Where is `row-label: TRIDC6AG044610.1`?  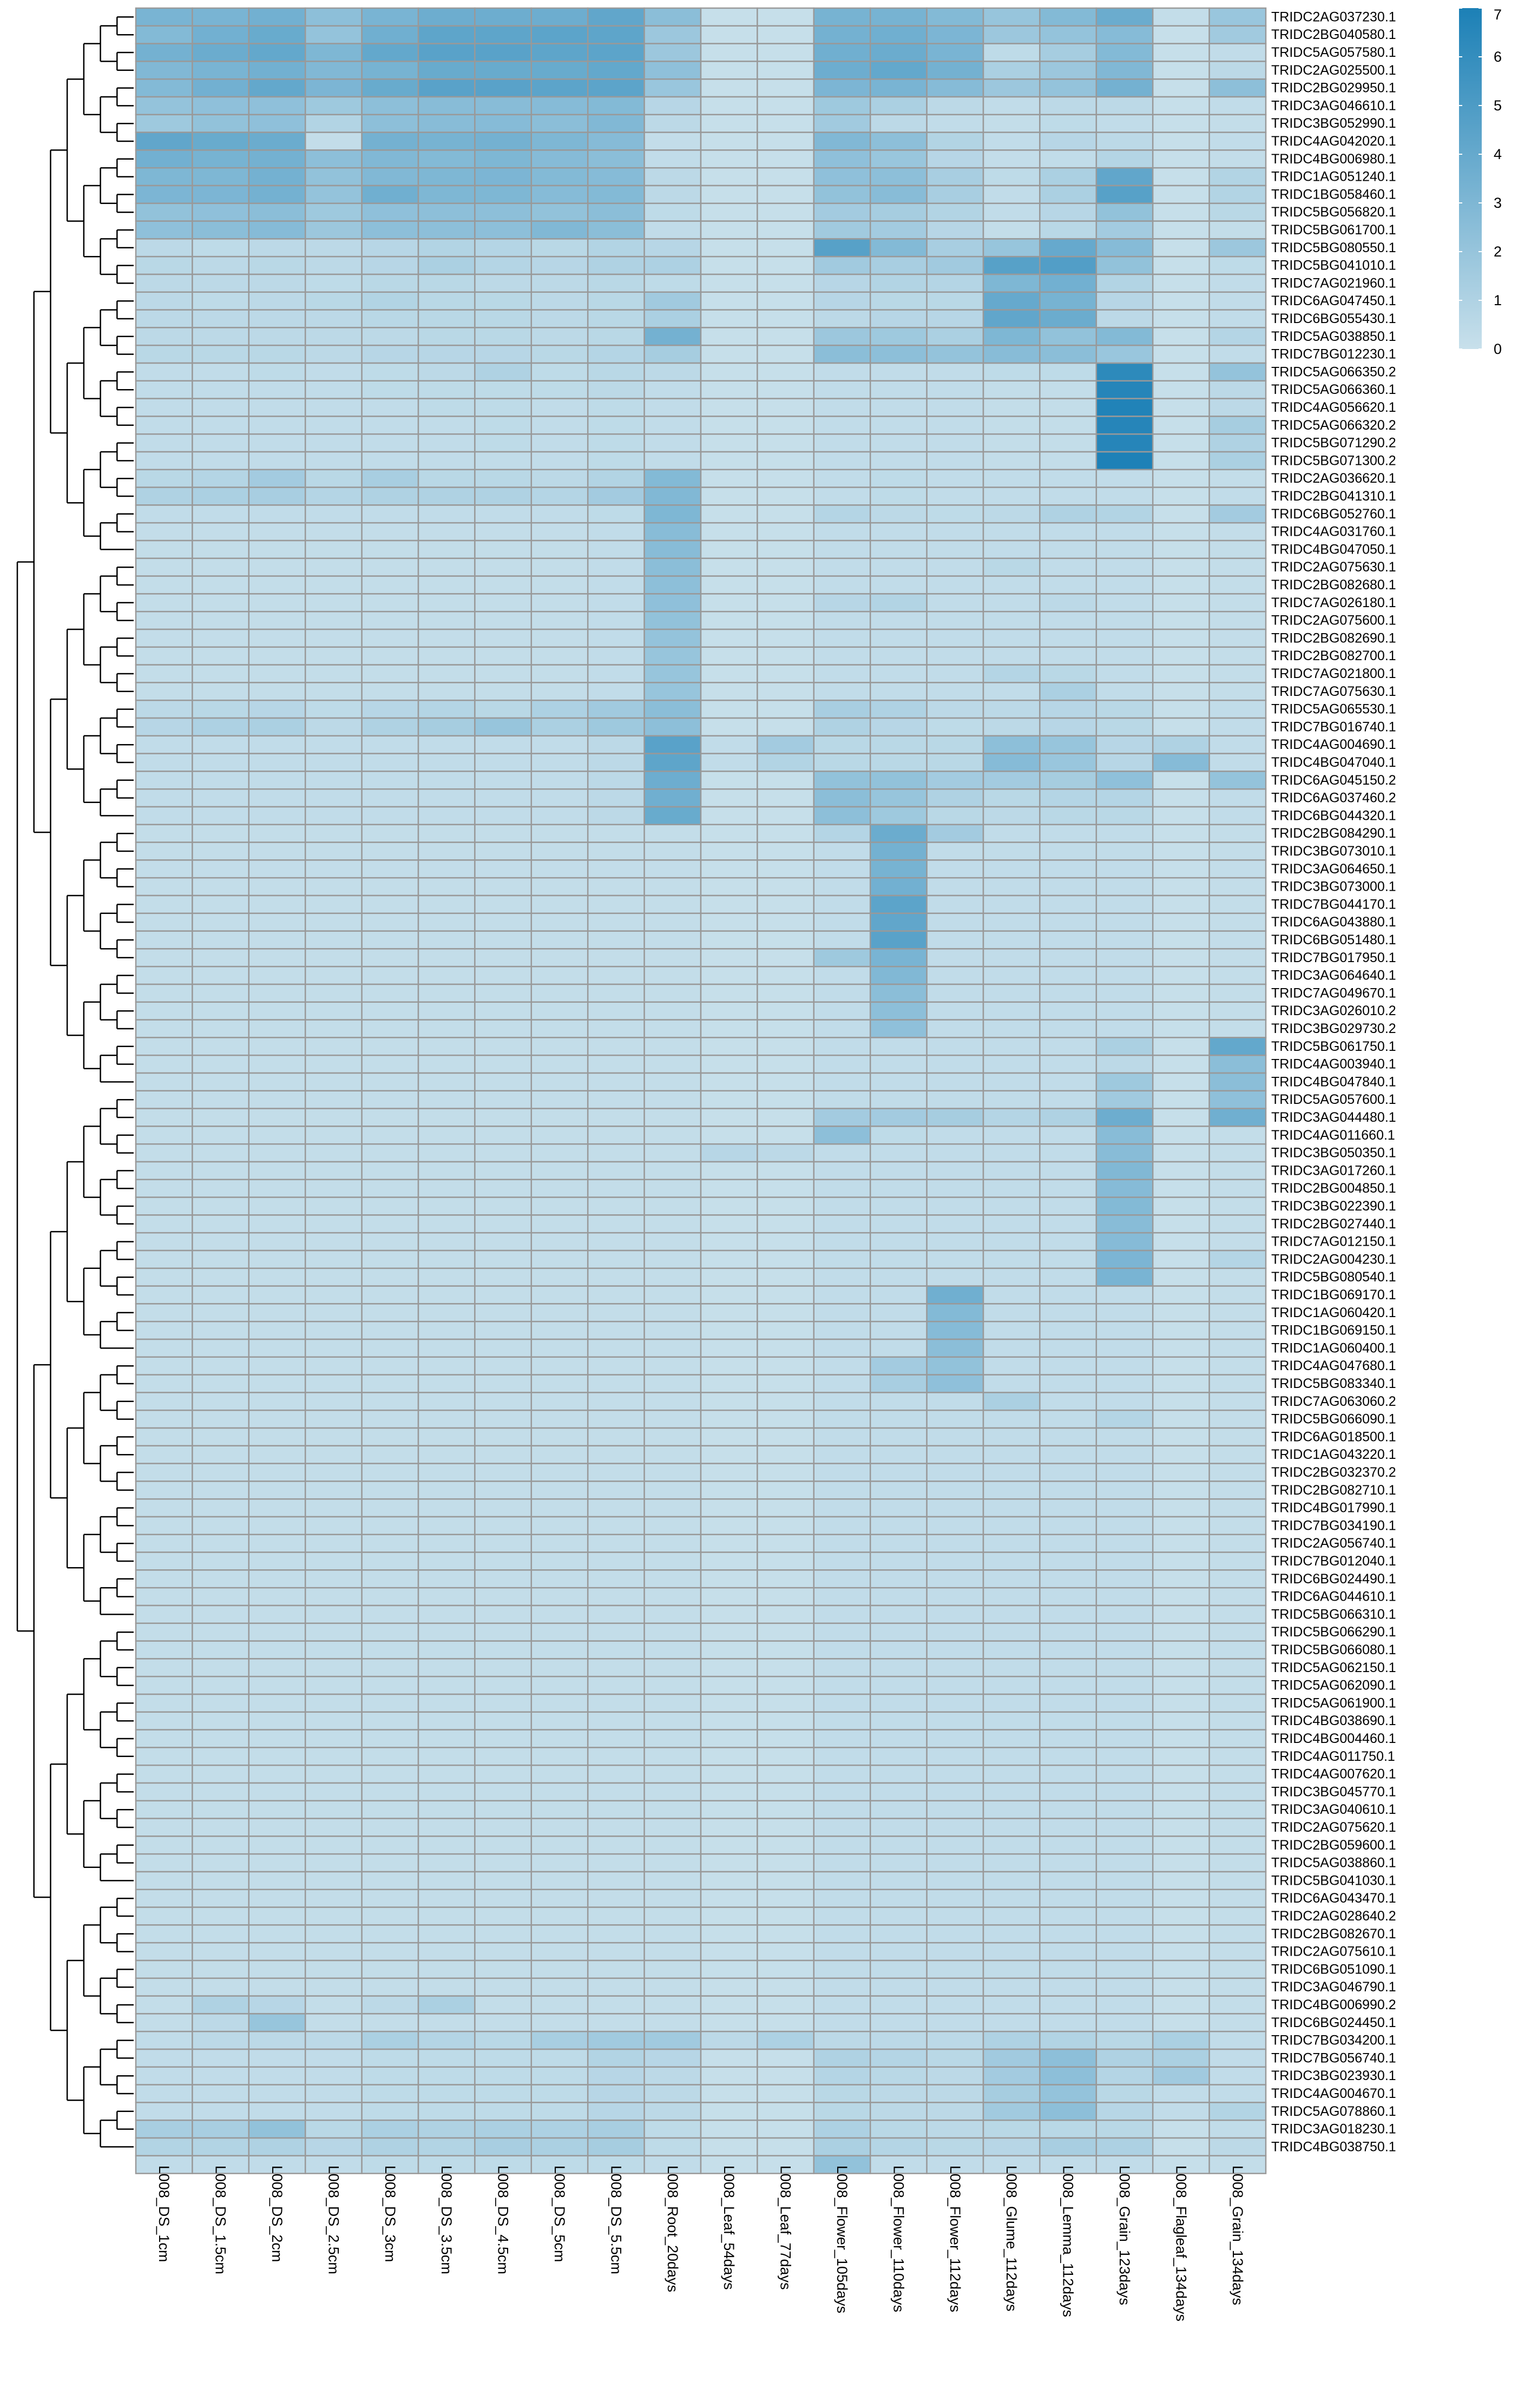 row-label: TRIDC6AG044610.1 is located at coordinates (1333, 1596).